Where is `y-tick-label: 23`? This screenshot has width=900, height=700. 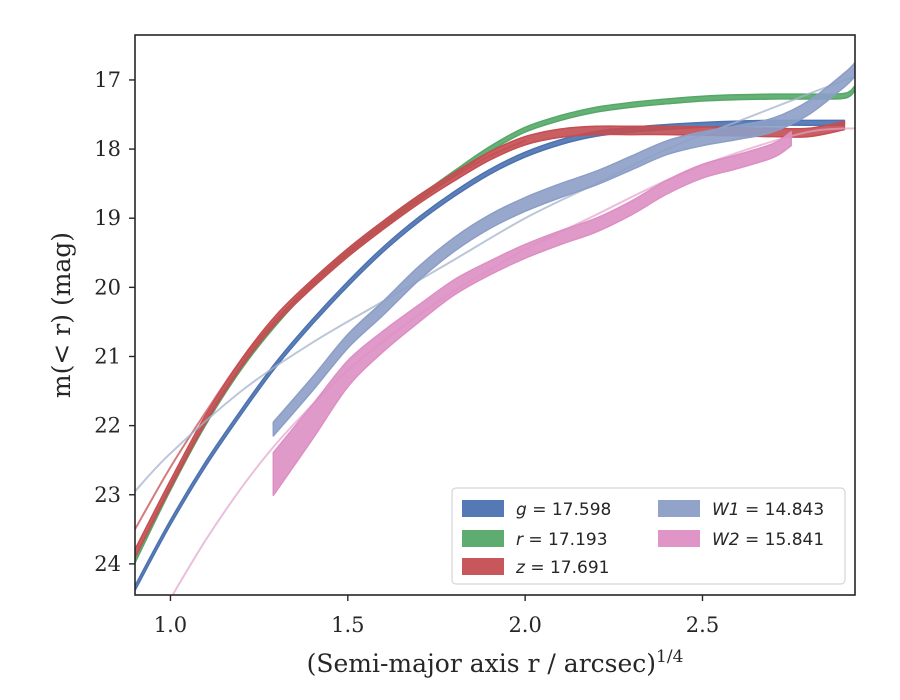
y-tick-label: 23 is located at coordinates (107, 495).